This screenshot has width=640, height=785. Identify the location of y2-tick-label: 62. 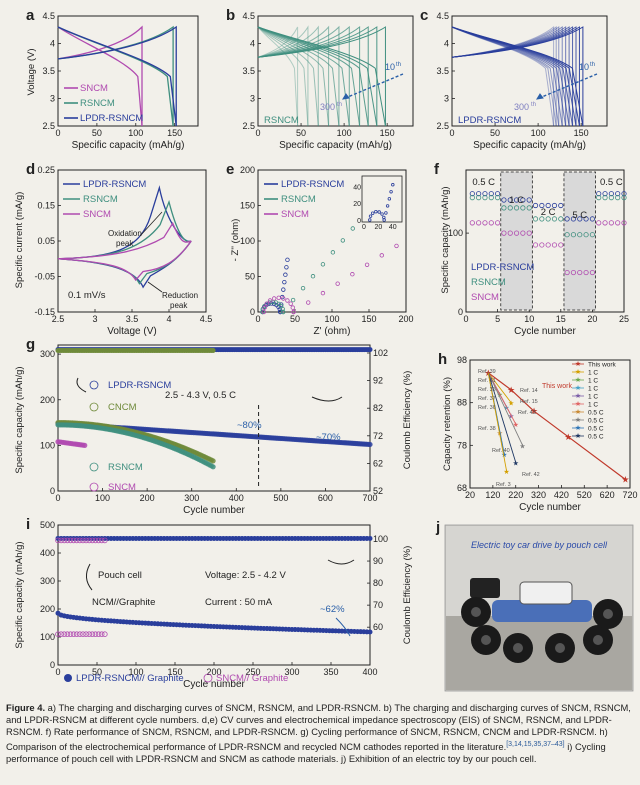
(378, 463).